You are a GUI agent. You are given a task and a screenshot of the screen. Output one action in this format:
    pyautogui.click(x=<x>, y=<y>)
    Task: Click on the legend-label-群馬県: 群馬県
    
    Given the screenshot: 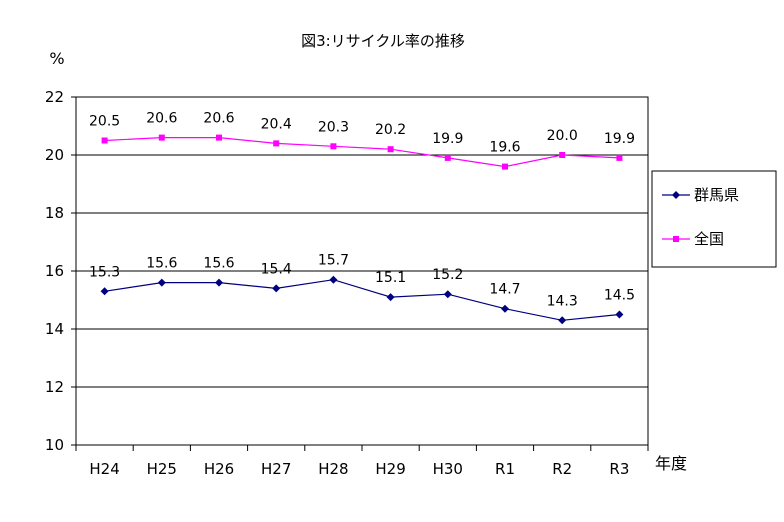 What is the action you would take?
    pyautogui.click(x=716, y=195)
    